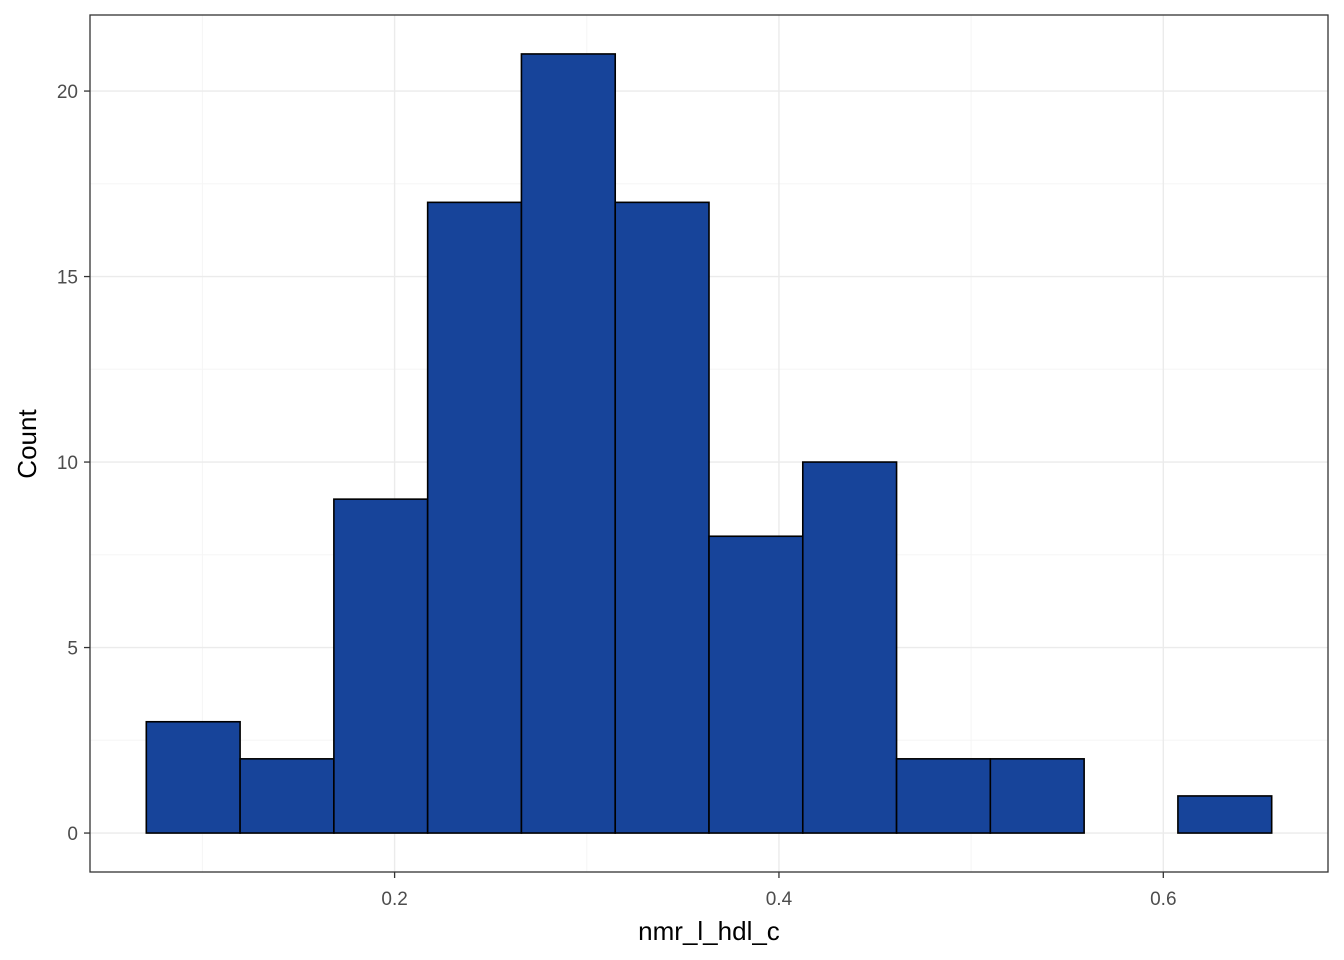 This screenshot has height=960, width=1344. I want to click on x-axis-title: nmr_l_hdl_c, so click(709, 931).